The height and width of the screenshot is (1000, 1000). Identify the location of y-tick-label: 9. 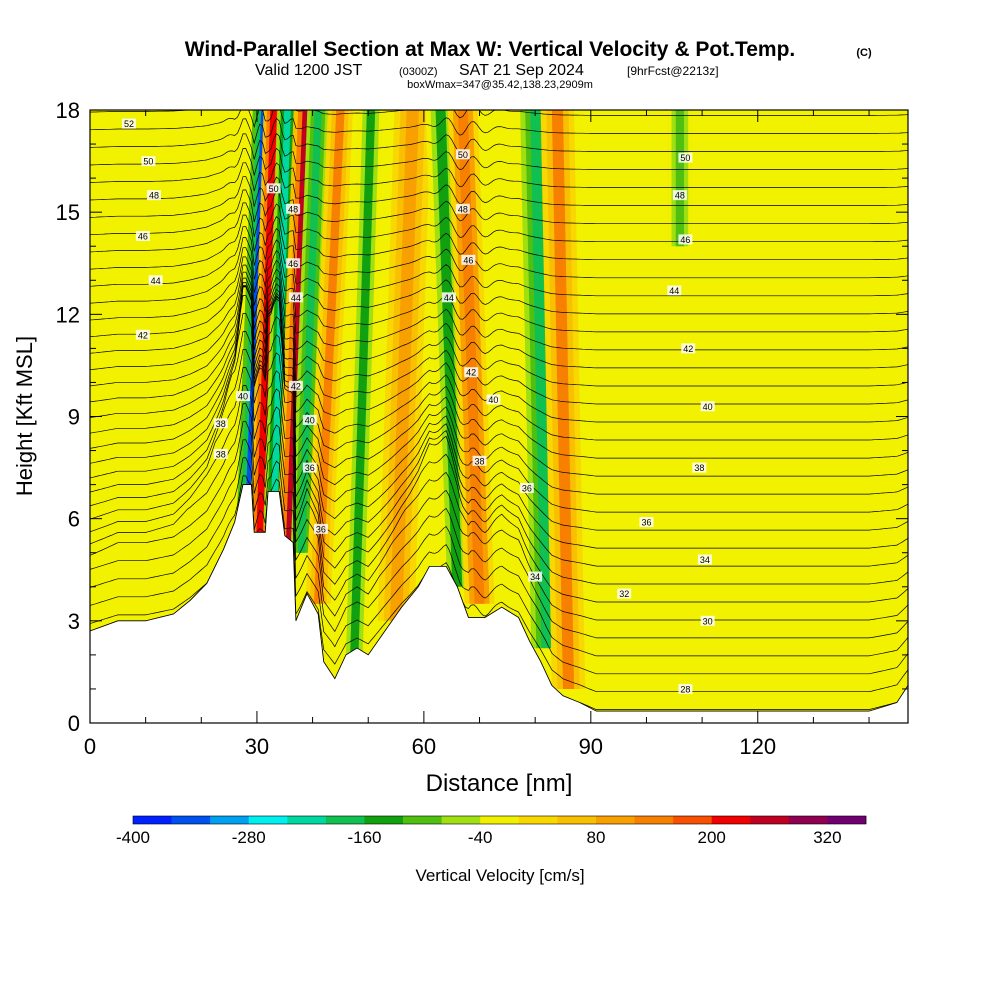
(74, 417).